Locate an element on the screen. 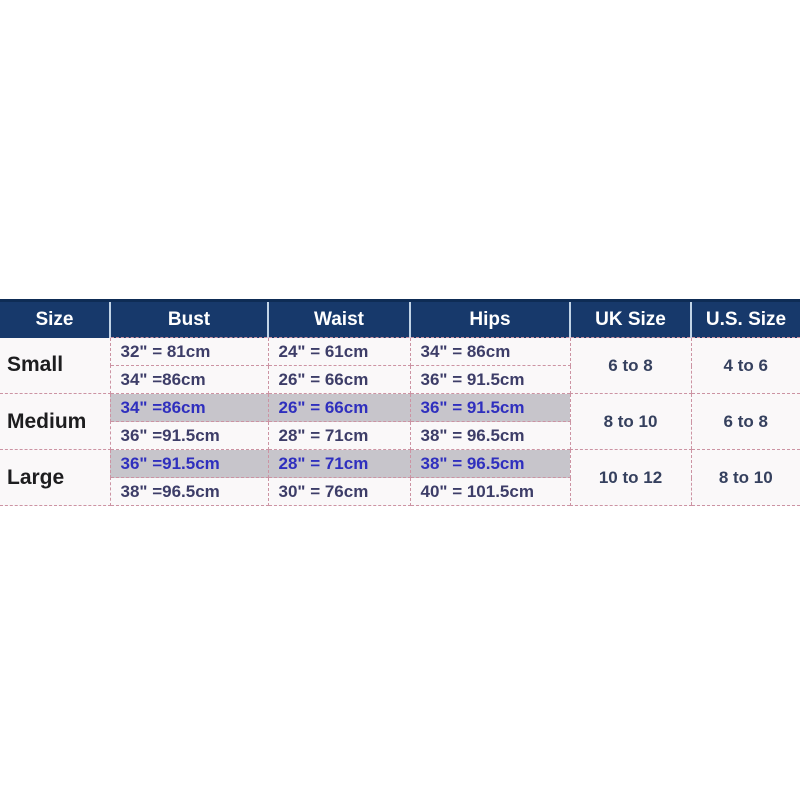  column-header-bust: Bust is located at coordinates (188, 318).